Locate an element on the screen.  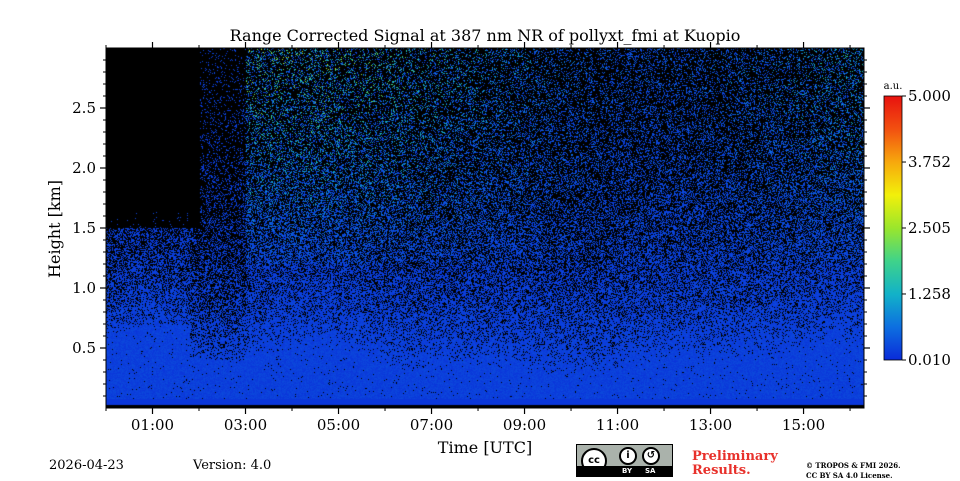
badge-by-label: BY is located at coordinates (627, 471).